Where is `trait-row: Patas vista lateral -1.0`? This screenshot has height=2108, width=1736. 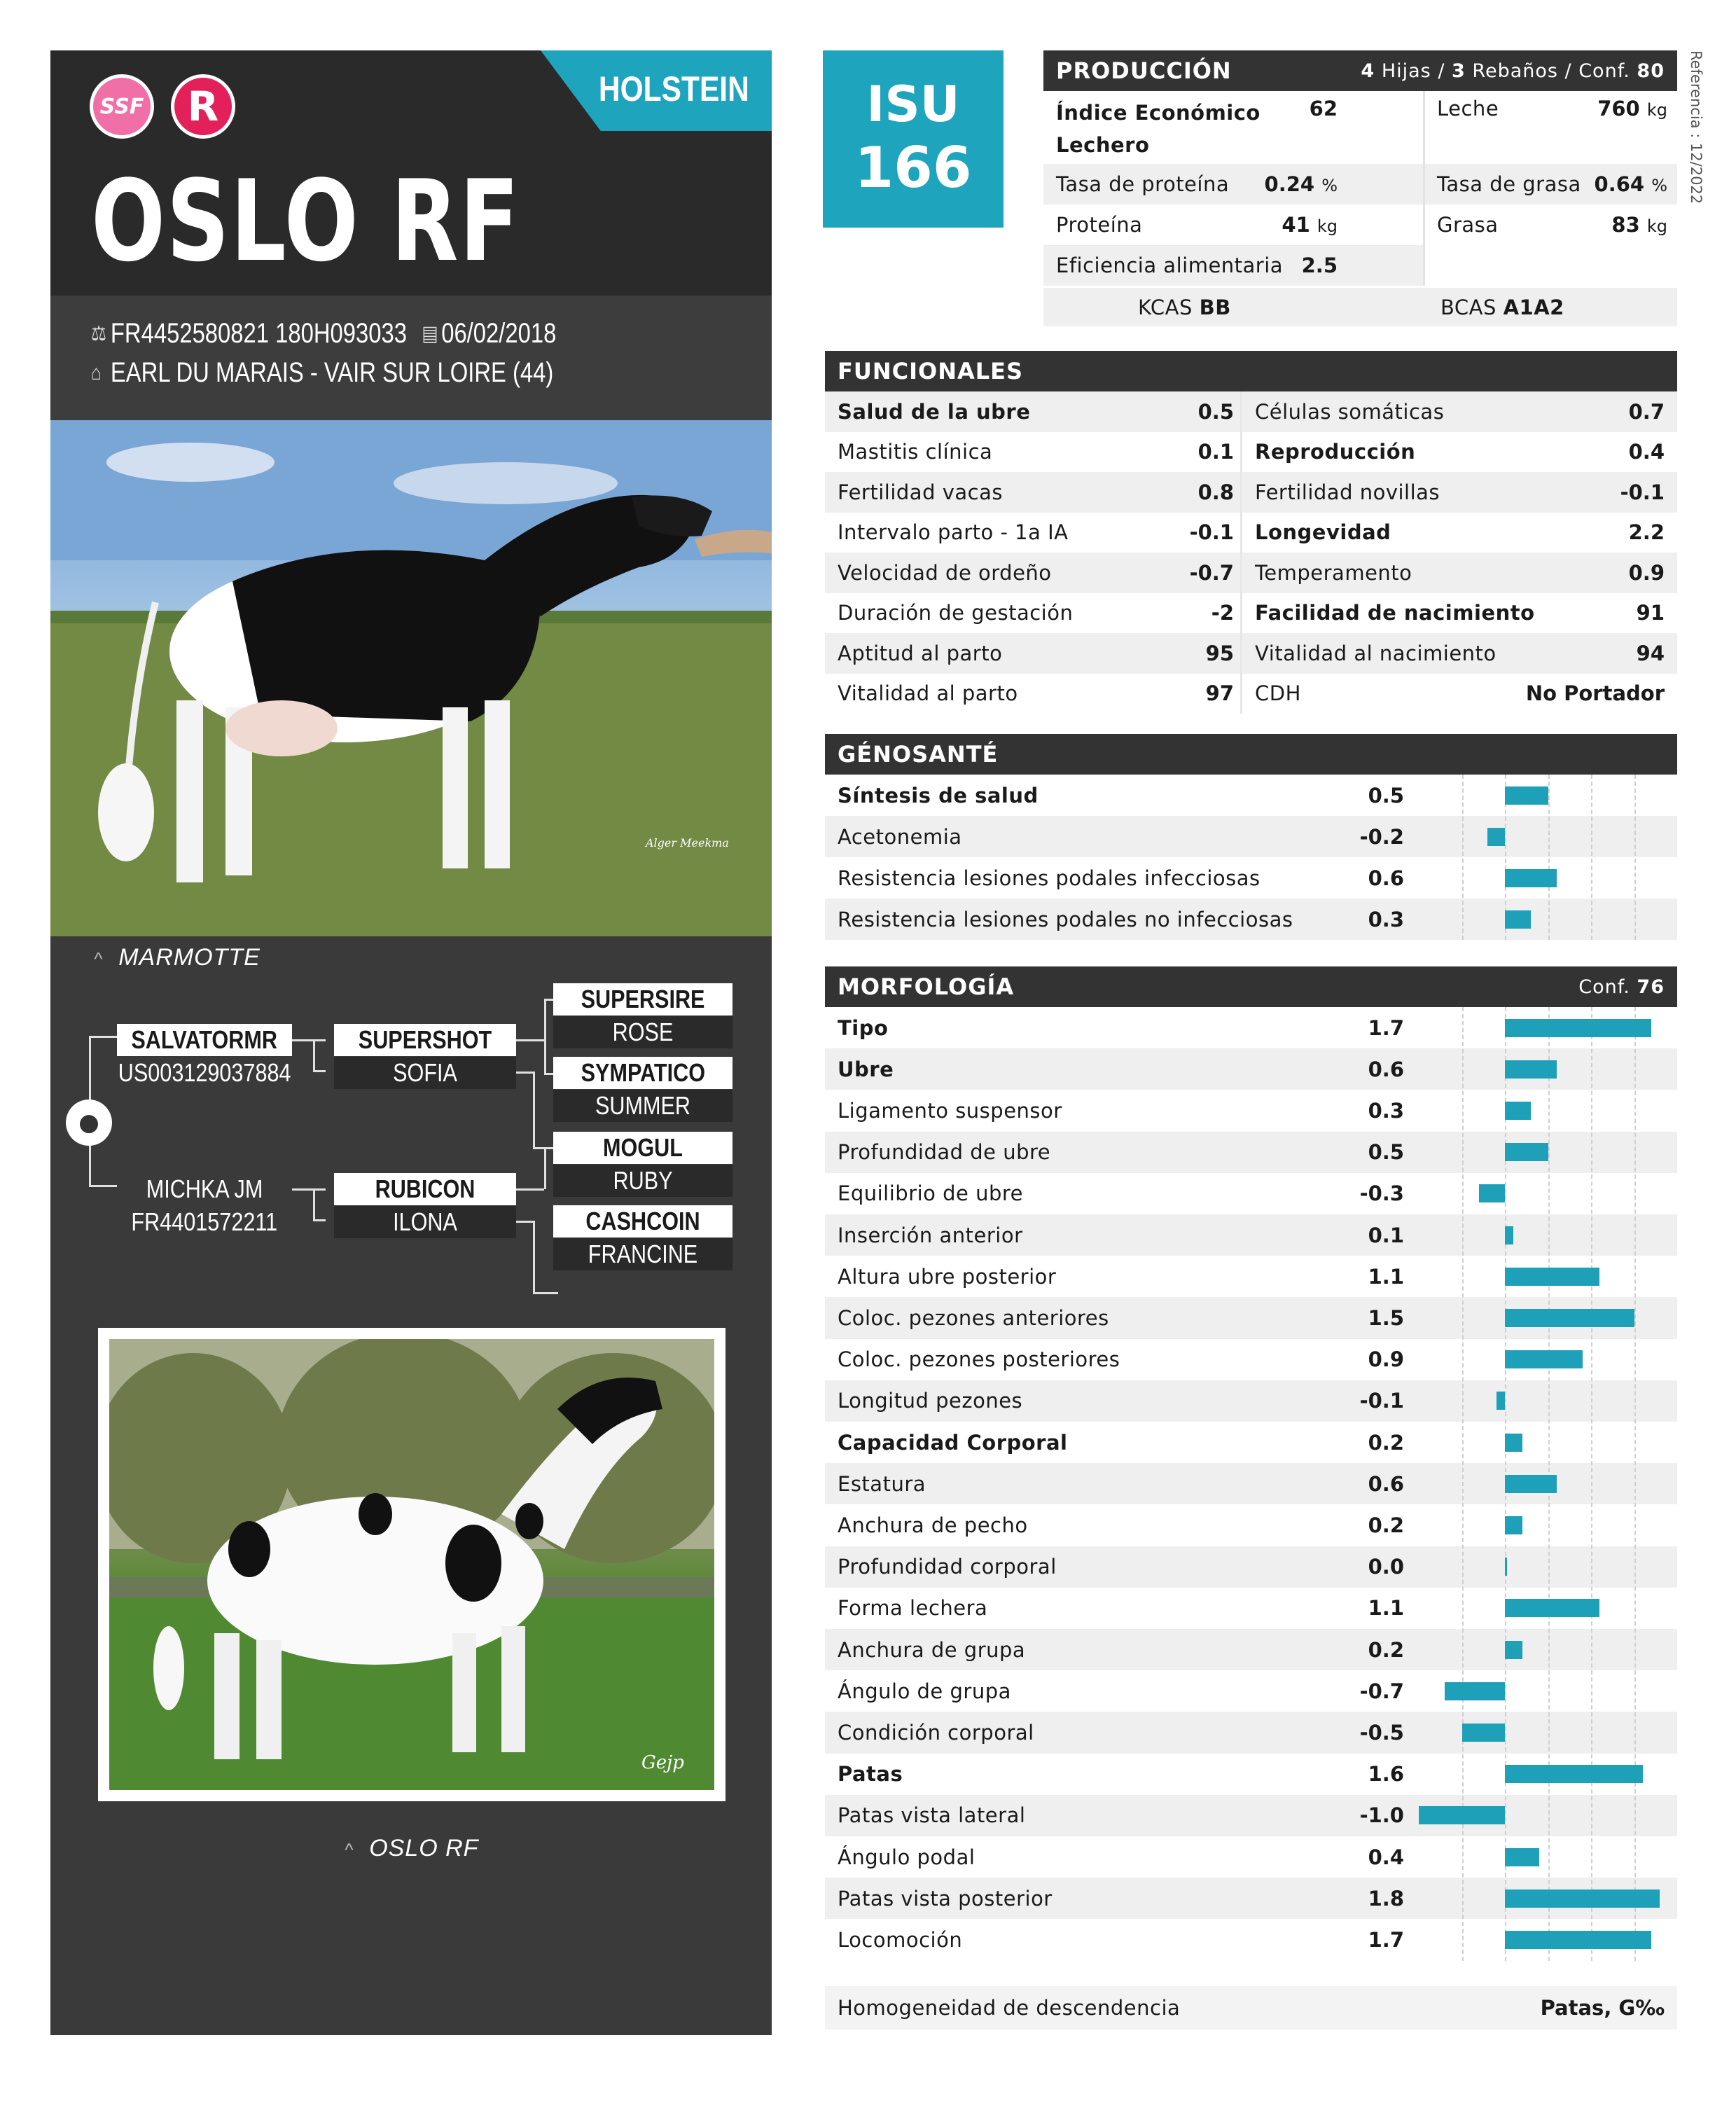 trait-row: Patas vista lateral -1.0 is located at coordinates (1251, 1815).